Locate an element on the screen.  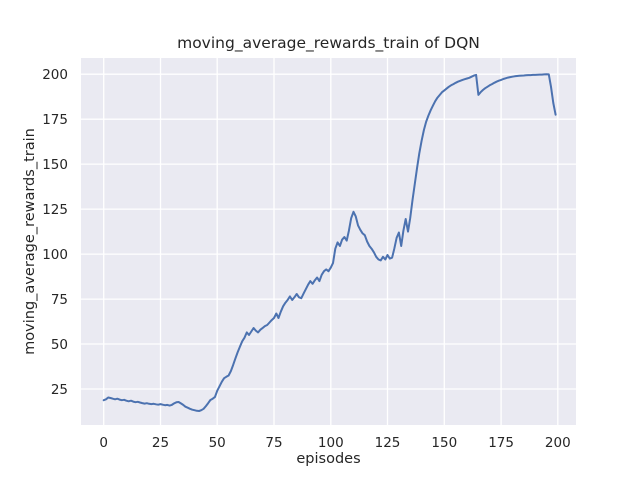
x-tick-label: 150 is located at coordinates (444, 443).